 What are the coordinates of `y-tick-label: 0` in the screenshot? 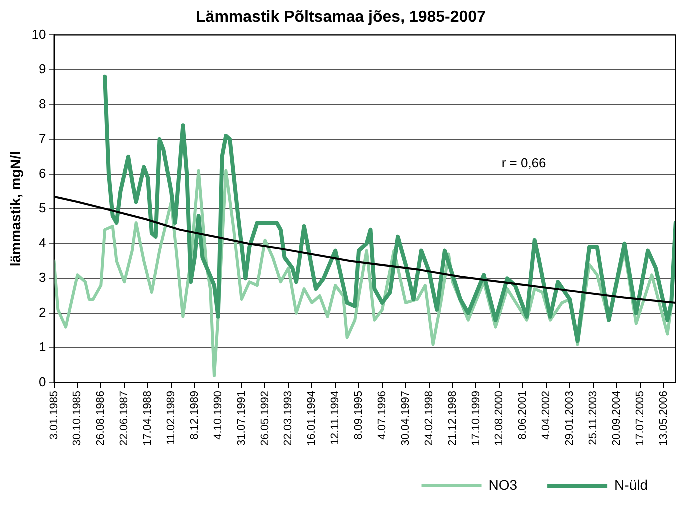 It's located at (42, 382).